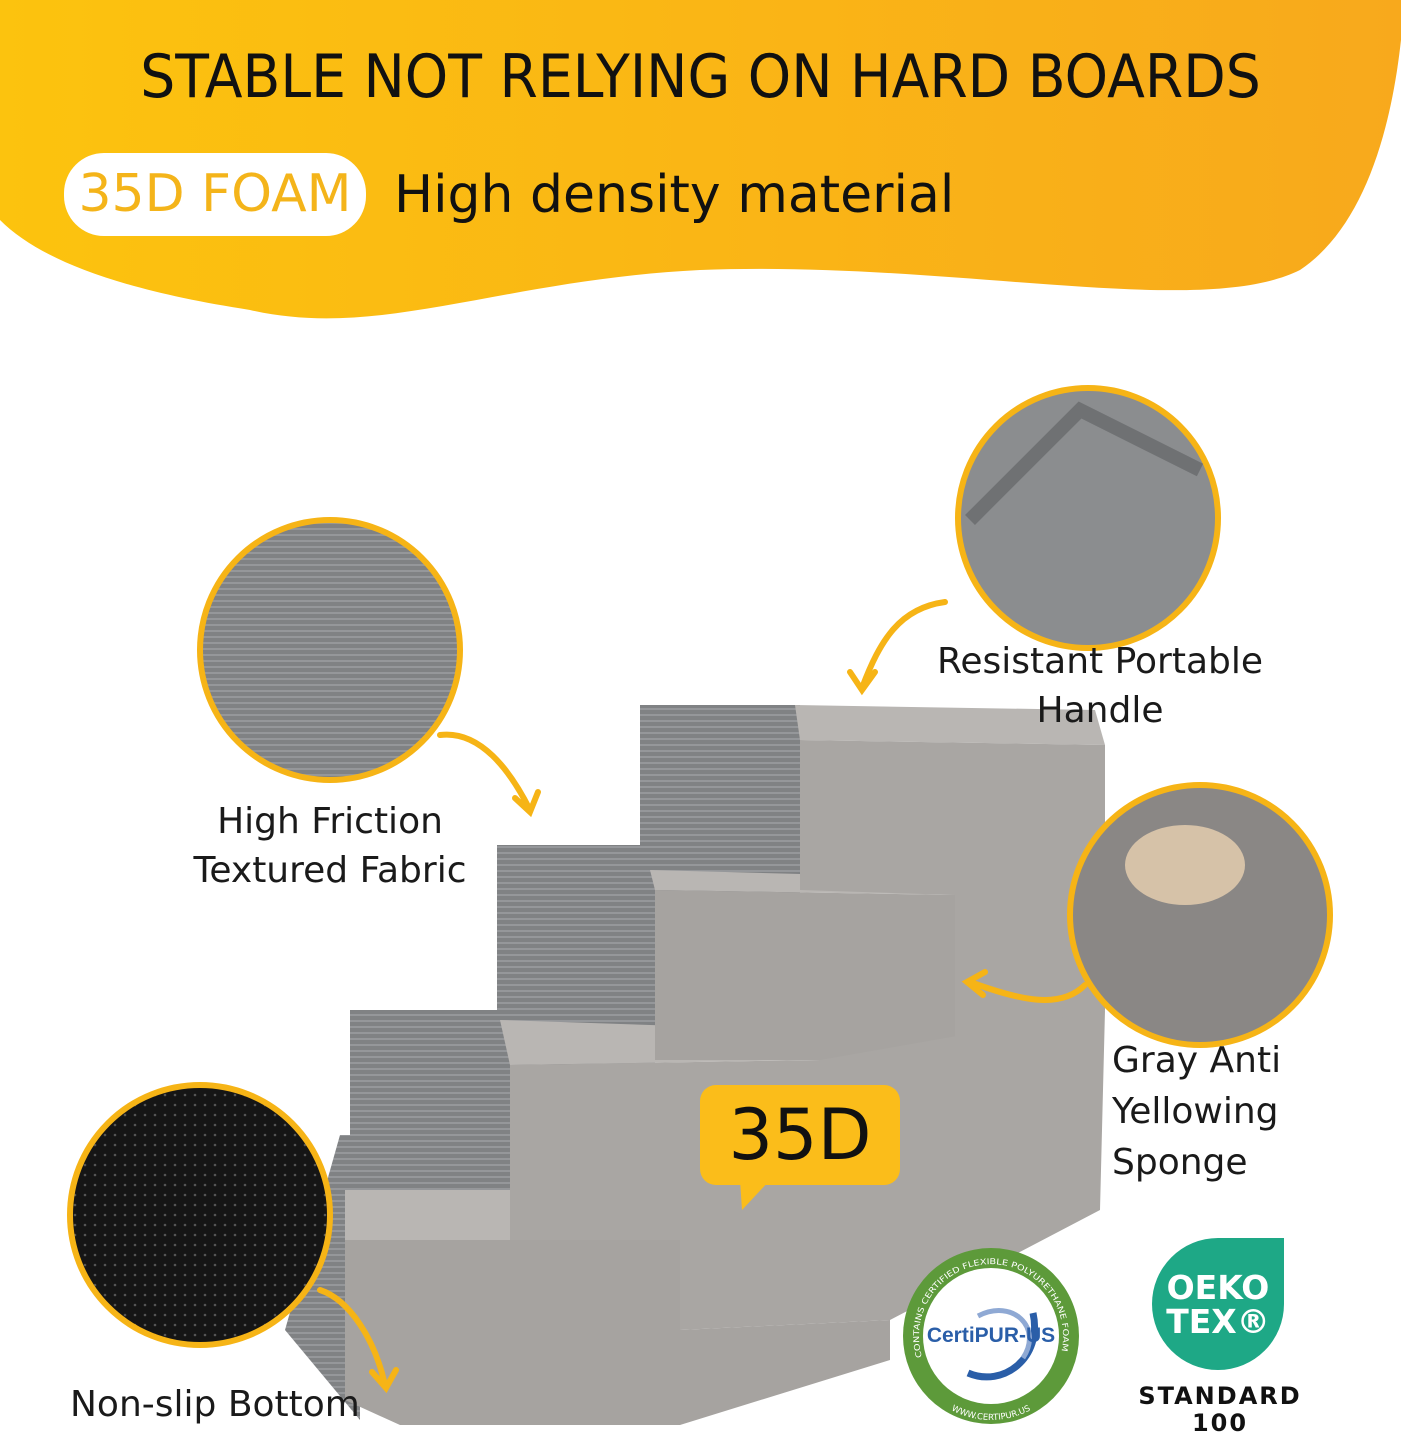 The image size is (1401, 1438). Describe the element at coordinates (330, 821) in the screenshot. I see `label-line: High Friction` at that location.